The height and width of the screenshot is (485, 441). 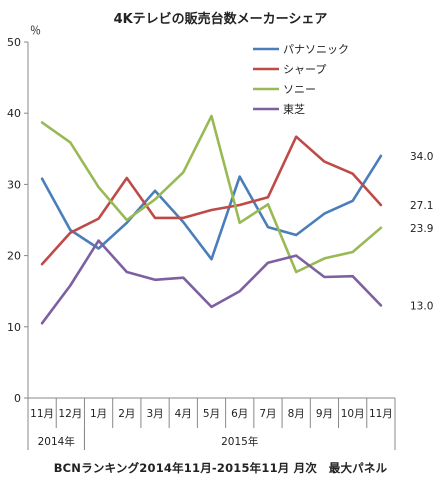 I want to click on y-tick-label: 0, so click(x=17, y=398).